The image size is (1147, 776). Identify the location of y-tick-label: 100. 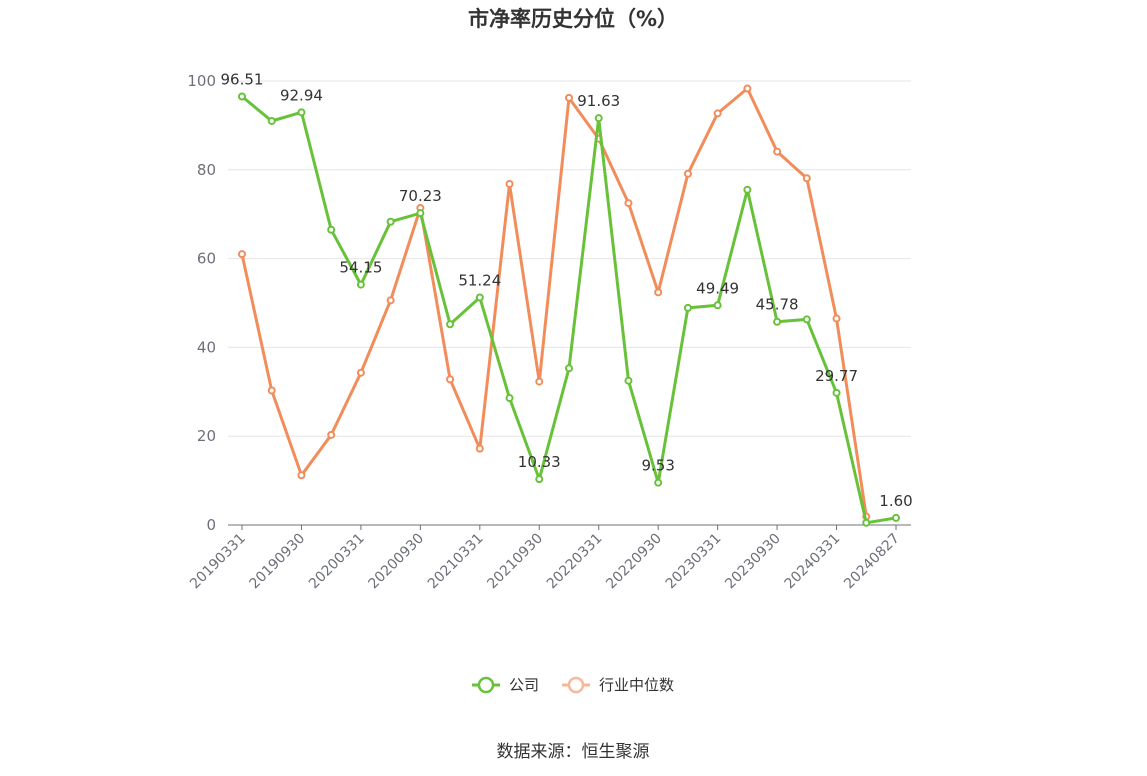
(201, 81).